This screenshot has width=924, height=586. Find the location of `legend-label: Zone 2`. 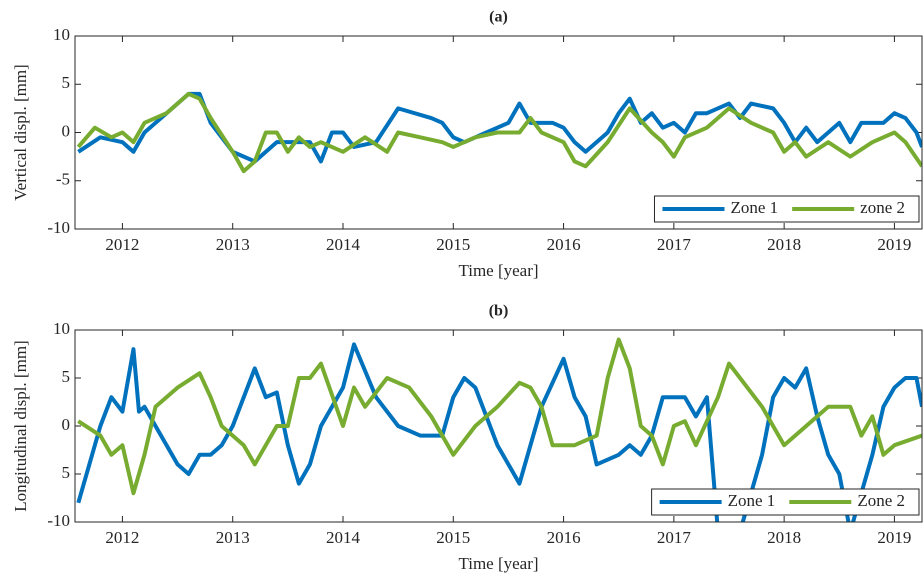

legend-label: Zone 2 is located at coordinates (881, 500).